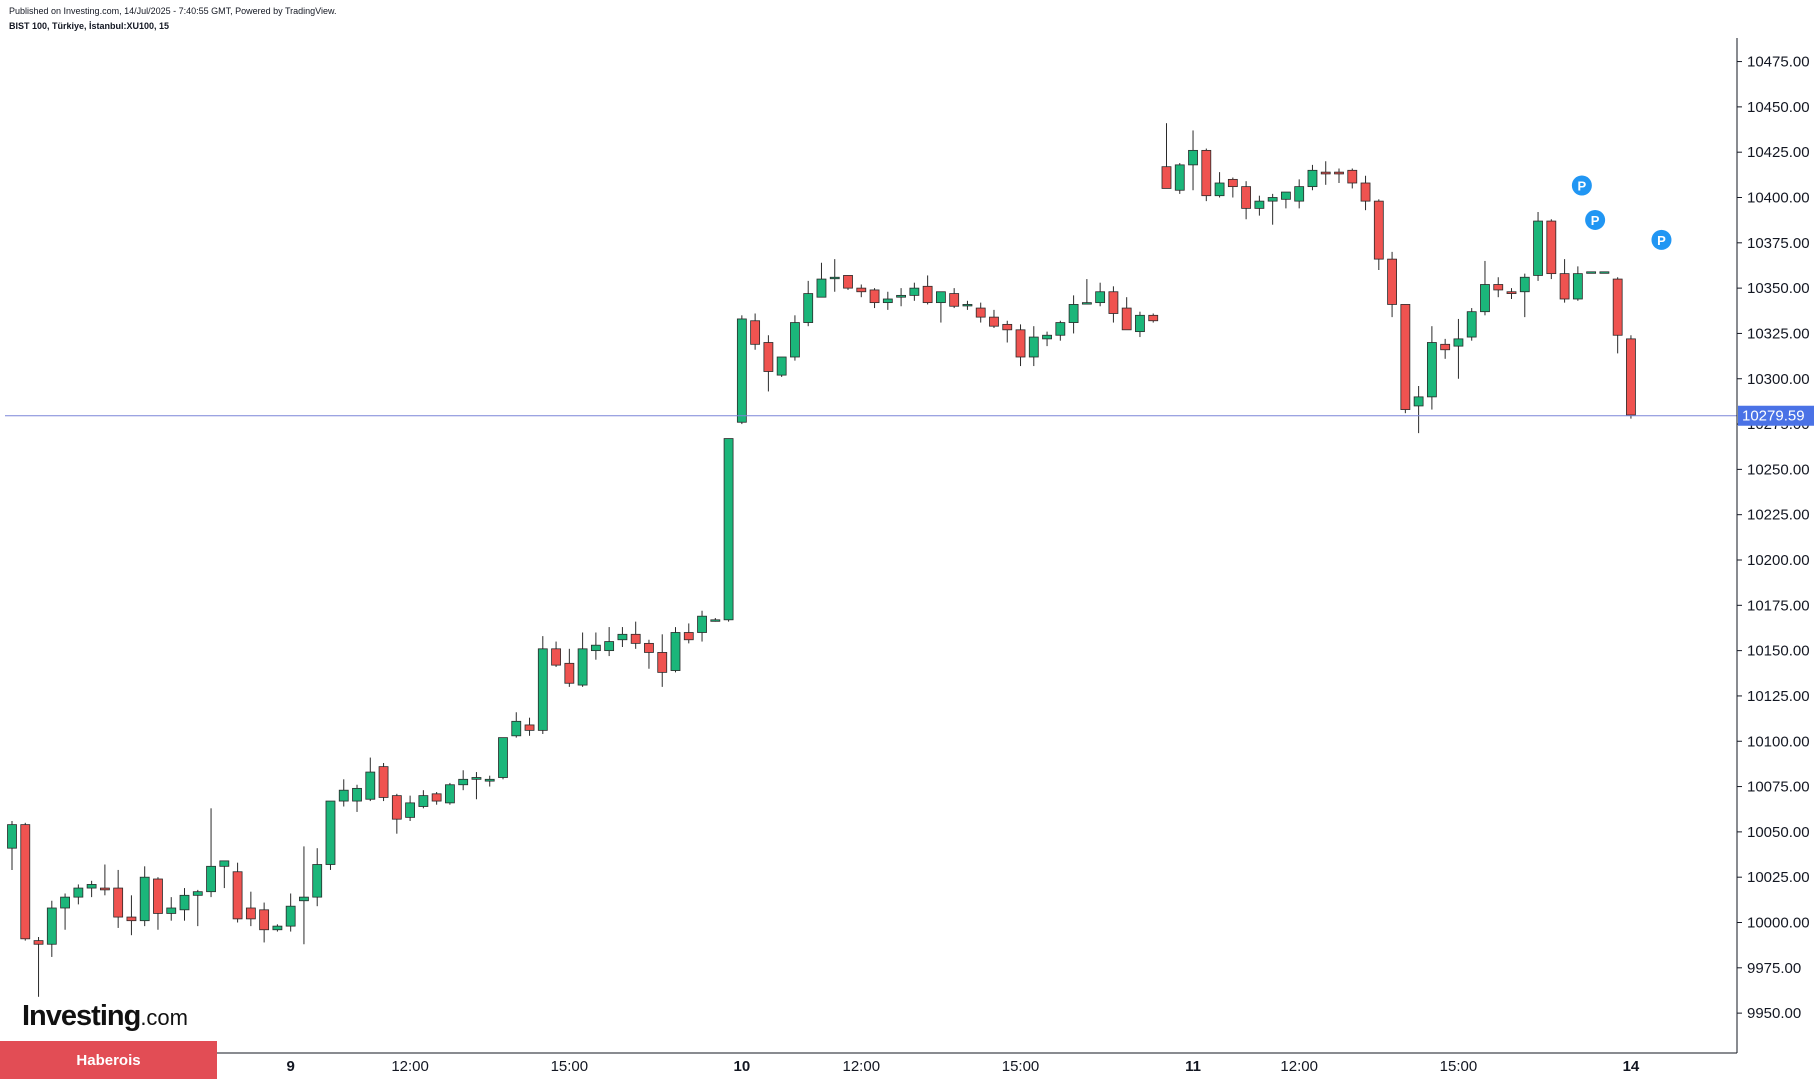  What do you see at coordinates (1778, 651) in the screenshot?
I see `y-tick-label: 10150.00` at bounding box center [1778, 651].